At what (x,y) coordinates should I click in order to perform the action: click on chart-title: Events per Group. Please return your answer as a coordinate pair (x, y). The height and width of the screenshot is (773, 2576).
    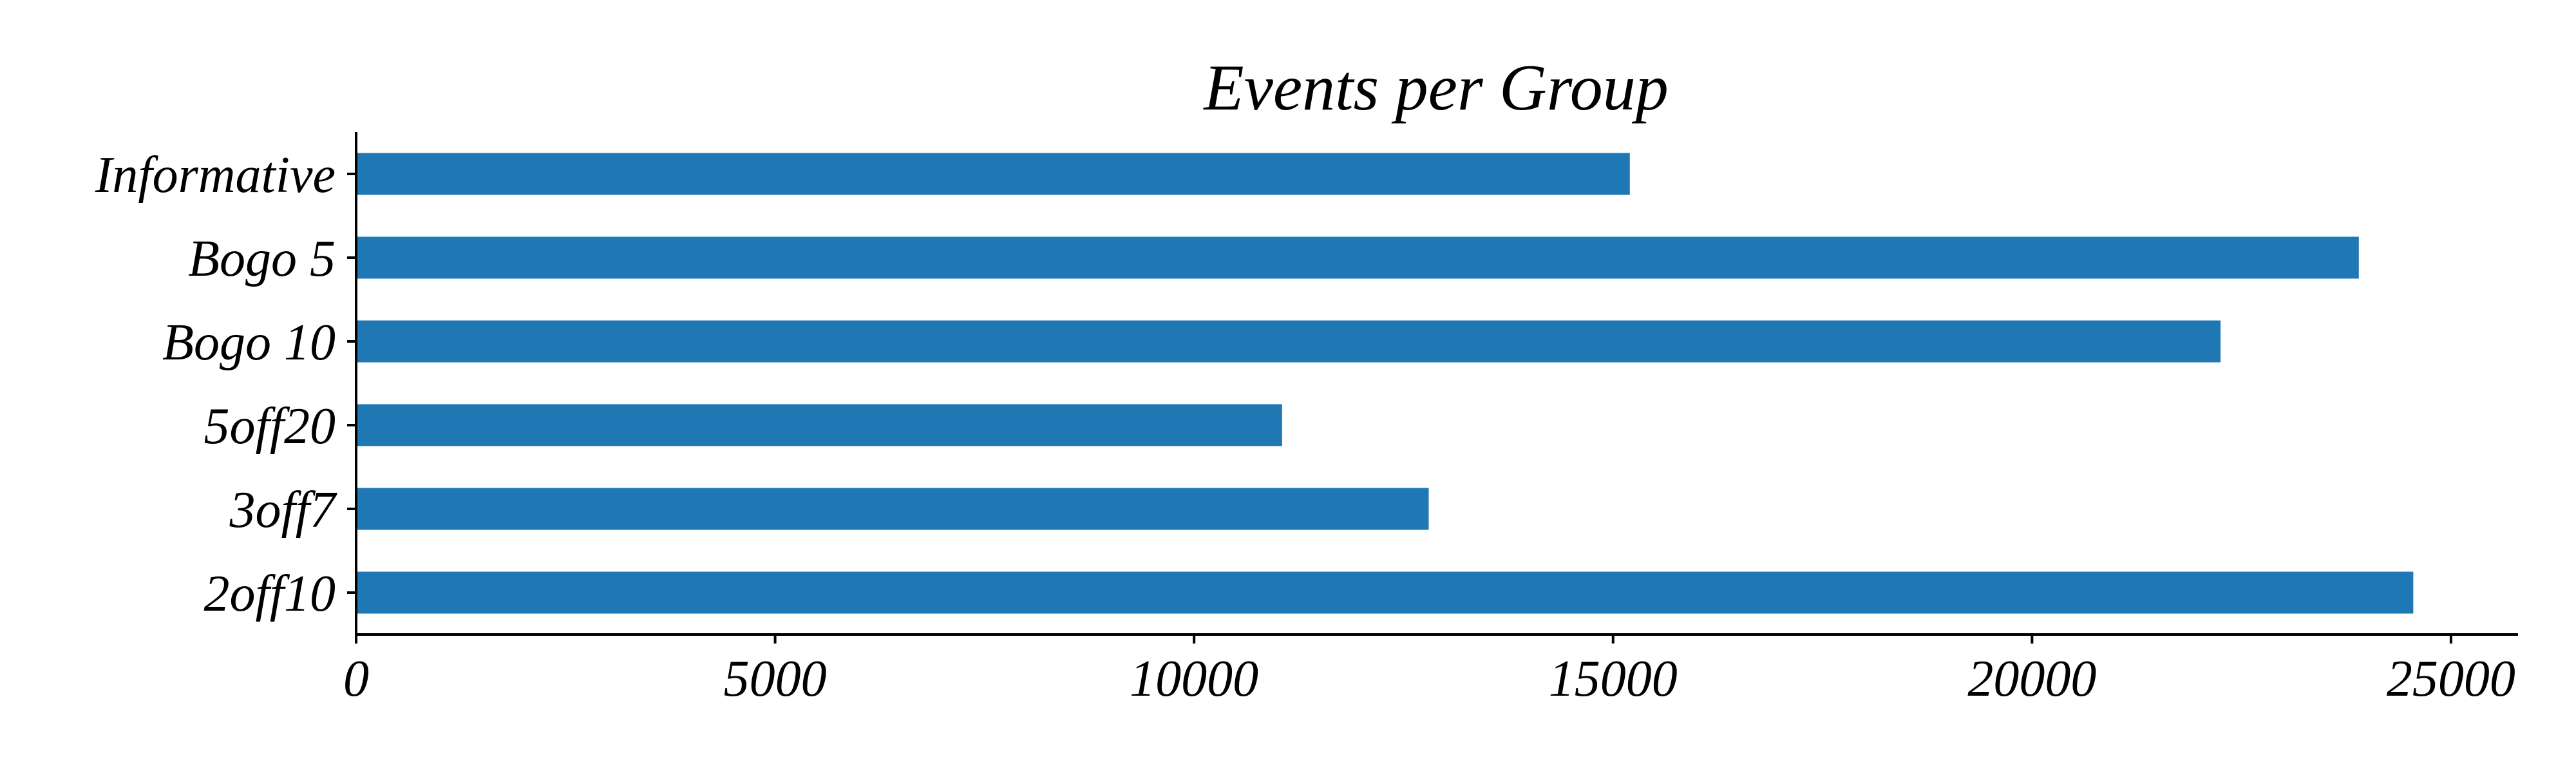
    Looking at the image, I should click on (1435, 88).